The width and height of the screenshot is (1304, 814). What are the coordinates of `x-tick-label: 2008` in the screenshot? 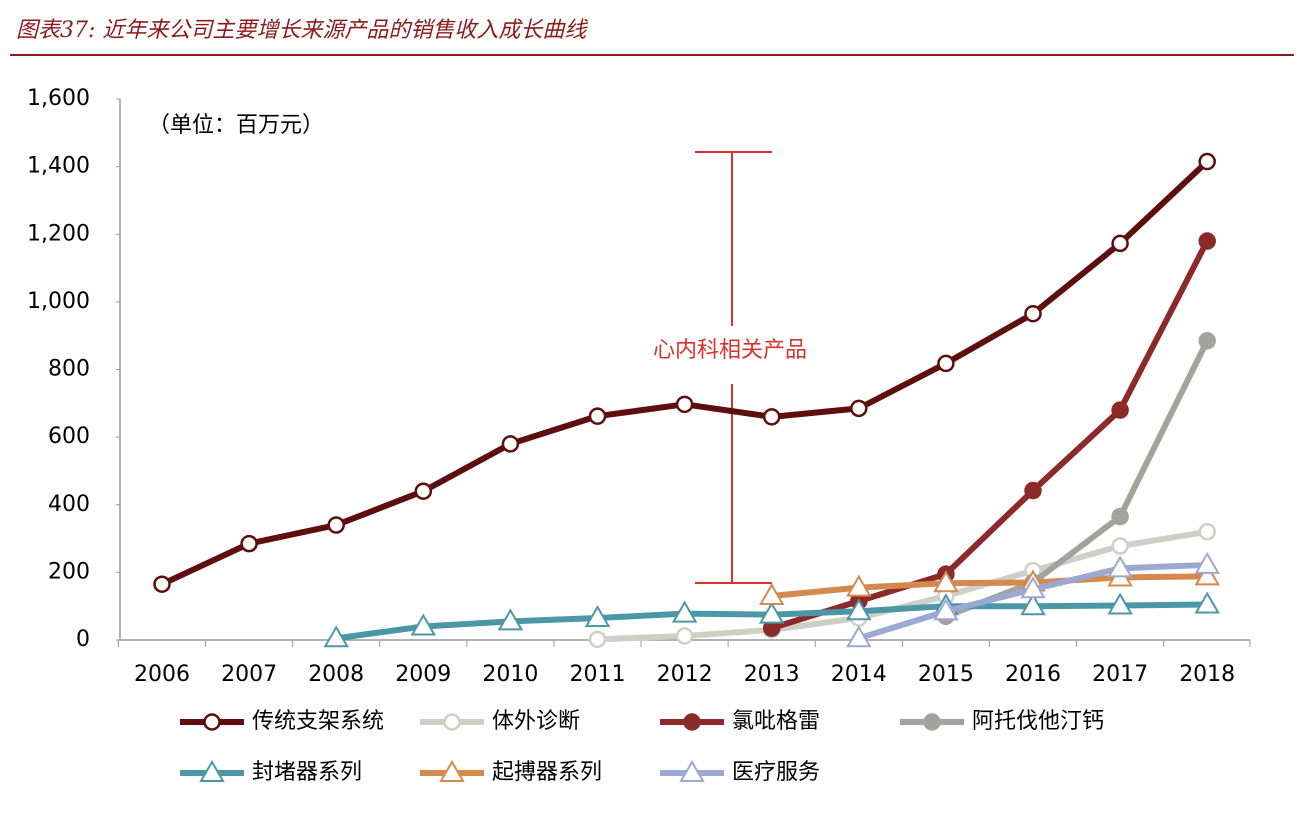 It's located at (336, 674).